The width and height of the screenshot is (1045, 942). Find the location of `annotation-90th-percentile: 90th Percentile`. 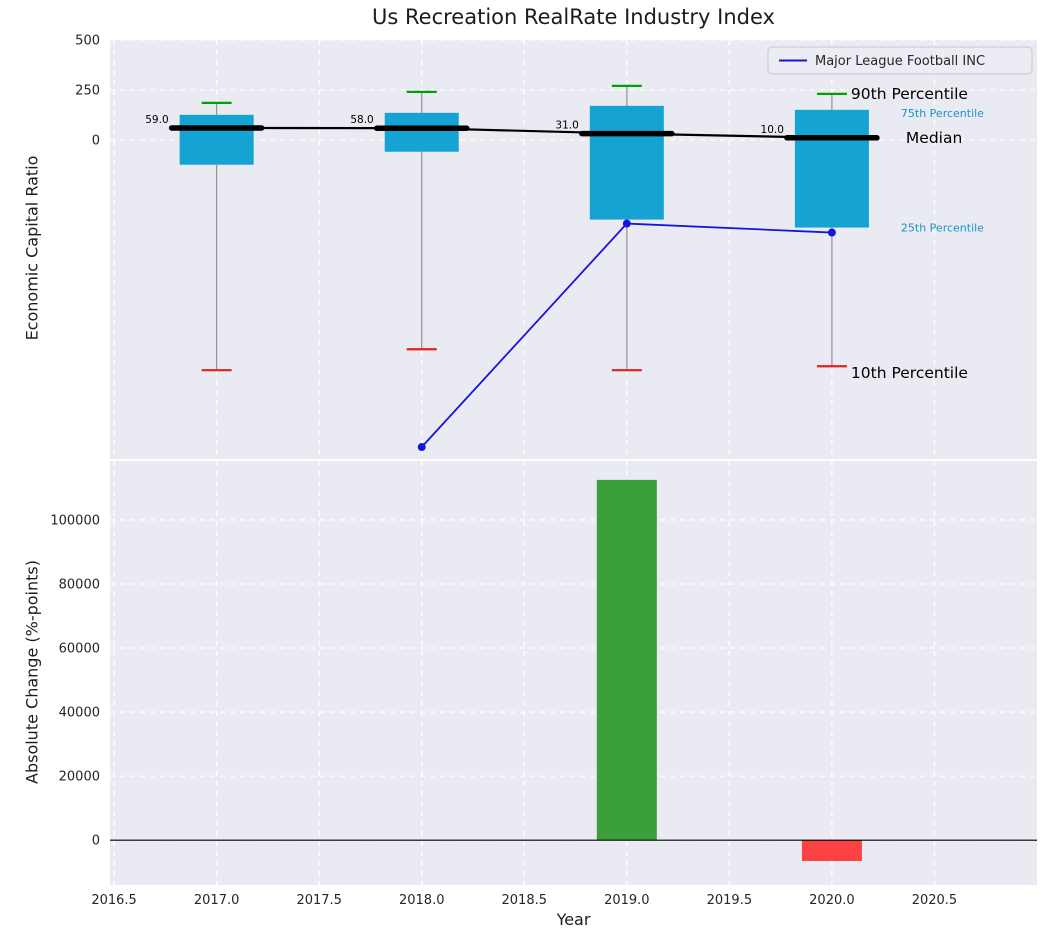

annotation-90th-percentile: 90th Percentile is located at coordinates (909, 94).